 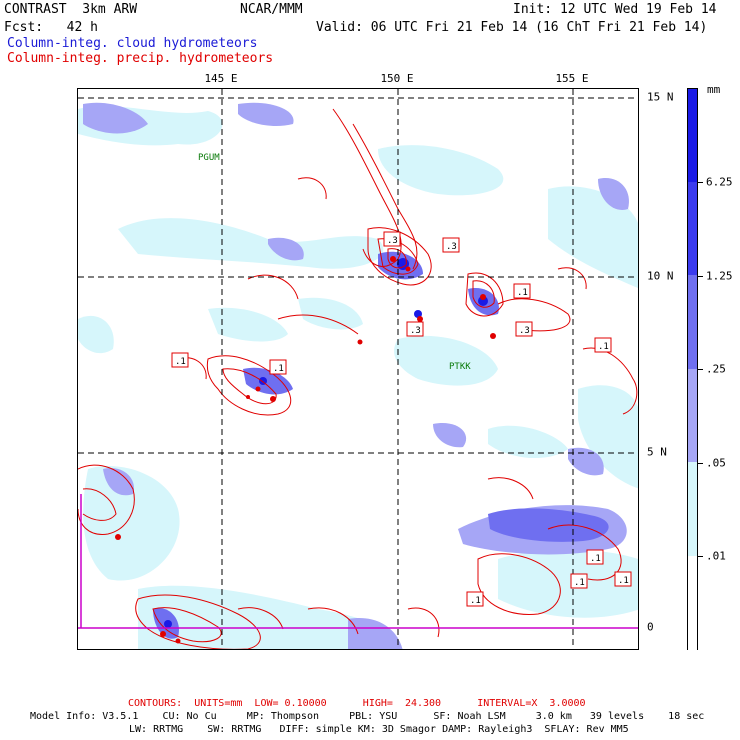 I want to click on equator-line, so click(x=358, y=561).